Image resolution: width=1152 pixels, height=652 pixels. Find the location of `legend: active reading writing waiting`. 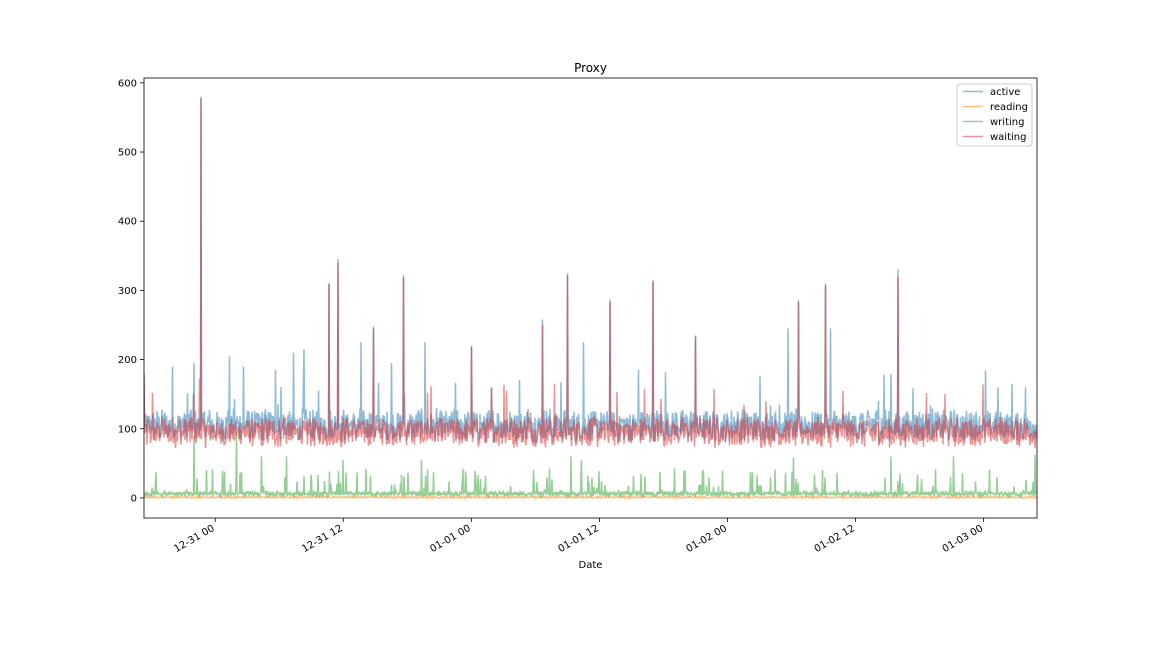

legend: active reading writing waiting is located at coordinates (994, 115).